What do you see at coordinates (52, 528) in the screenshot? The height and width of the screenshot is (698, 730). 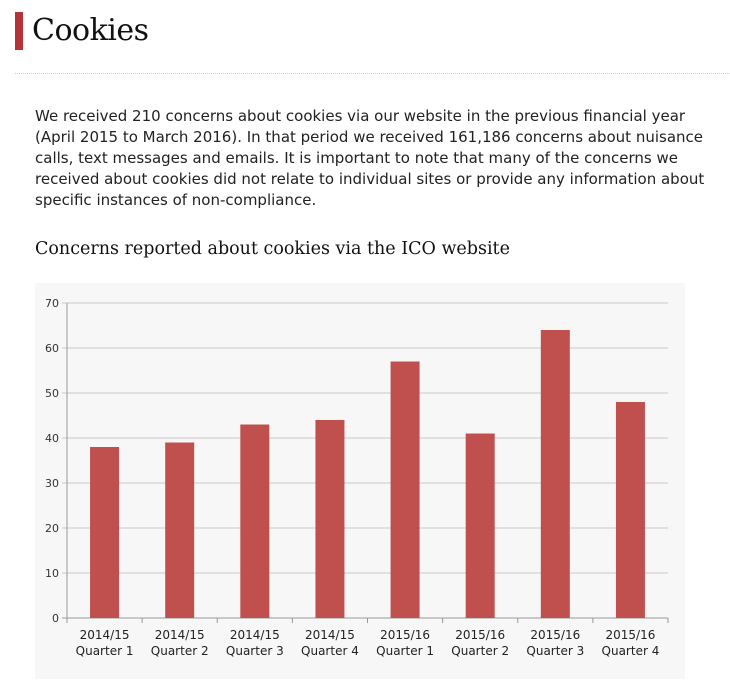 I see `y-tick-label: 20` at bounding box center [52, 528].